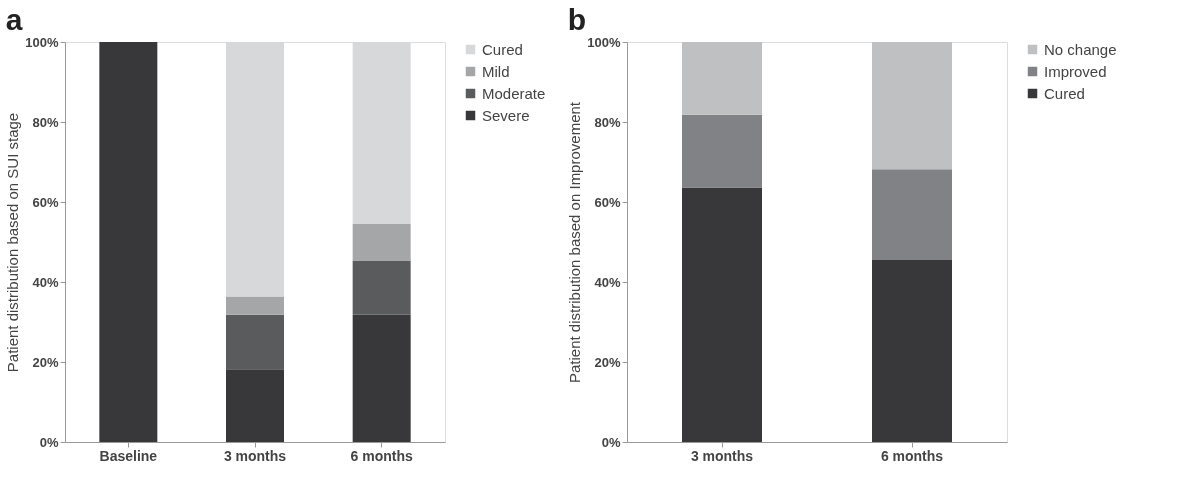  Describe the element at coordinates (506, 115) in the screenshot. I see `legend-label: Severe` at that location.